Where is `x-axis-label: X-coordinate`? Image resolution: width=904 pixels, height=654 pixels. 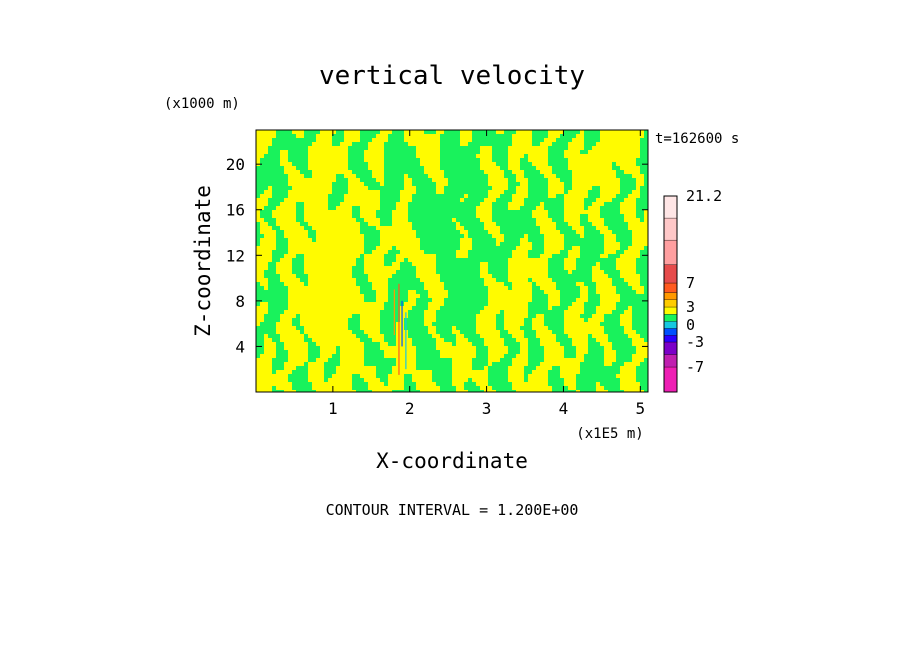
x-axis-label: X-coordinate is located at coordinates (452, 461).